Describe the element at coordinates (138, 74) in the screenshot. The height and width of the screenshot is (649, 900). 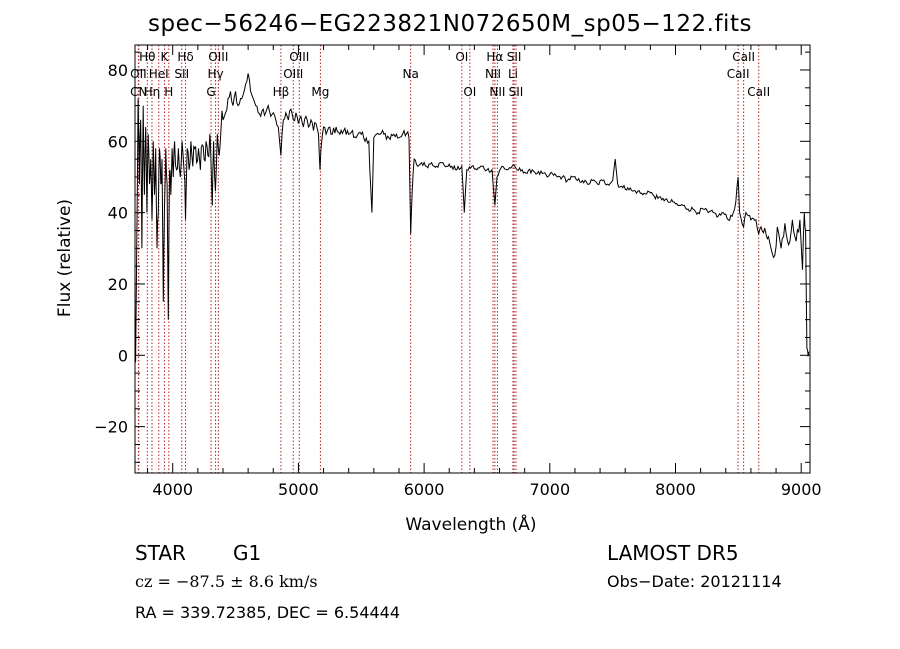
I see `line-marker-label: OII` at that location.